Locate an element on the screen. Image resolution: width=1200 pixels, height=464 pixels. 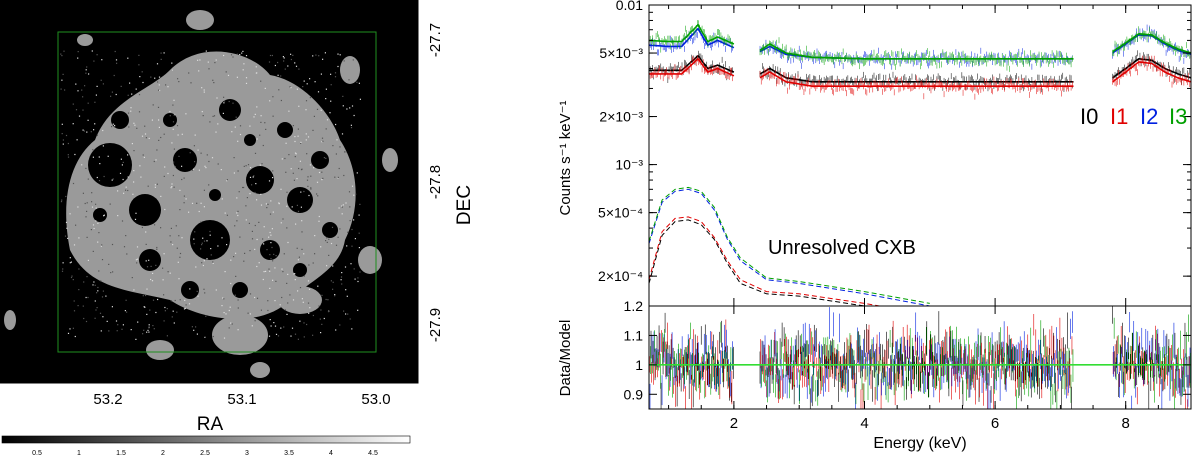
legend-item-i0: I0 is located at coordinates (1089, 116).